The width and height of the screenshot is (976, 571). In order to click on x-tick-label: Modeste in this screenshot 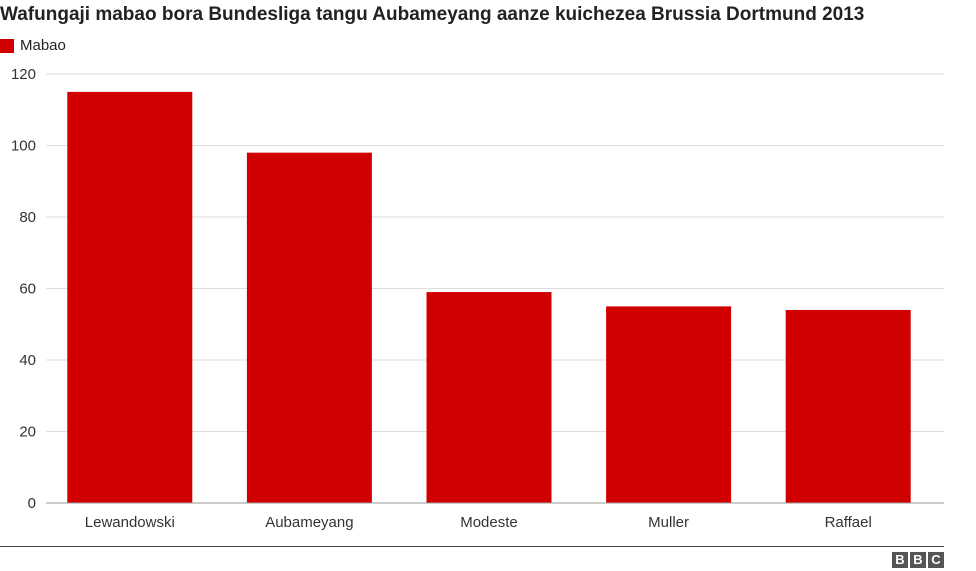, I will do `click(489, 522)`.